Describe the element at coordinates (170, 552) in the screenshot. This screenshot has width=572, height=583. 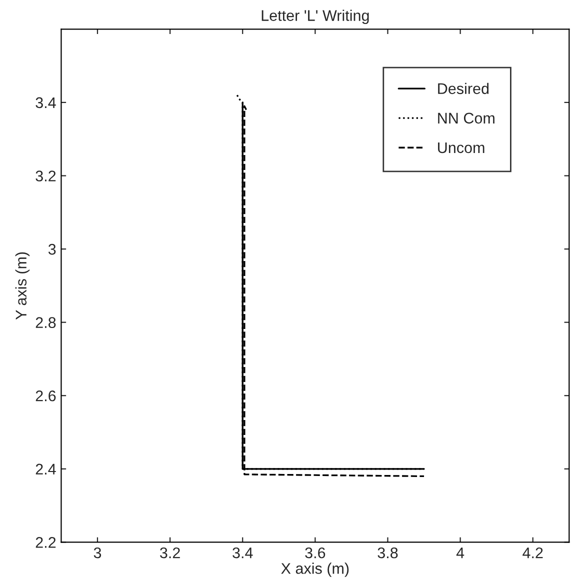
I see `x-tick-label: 3.2` at that location.